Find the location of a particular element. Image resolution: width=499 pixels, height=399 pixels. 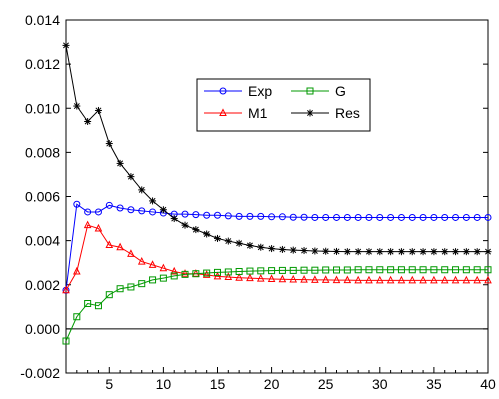

y-tick-label: 0.014 is located at coordinates (42, 20).